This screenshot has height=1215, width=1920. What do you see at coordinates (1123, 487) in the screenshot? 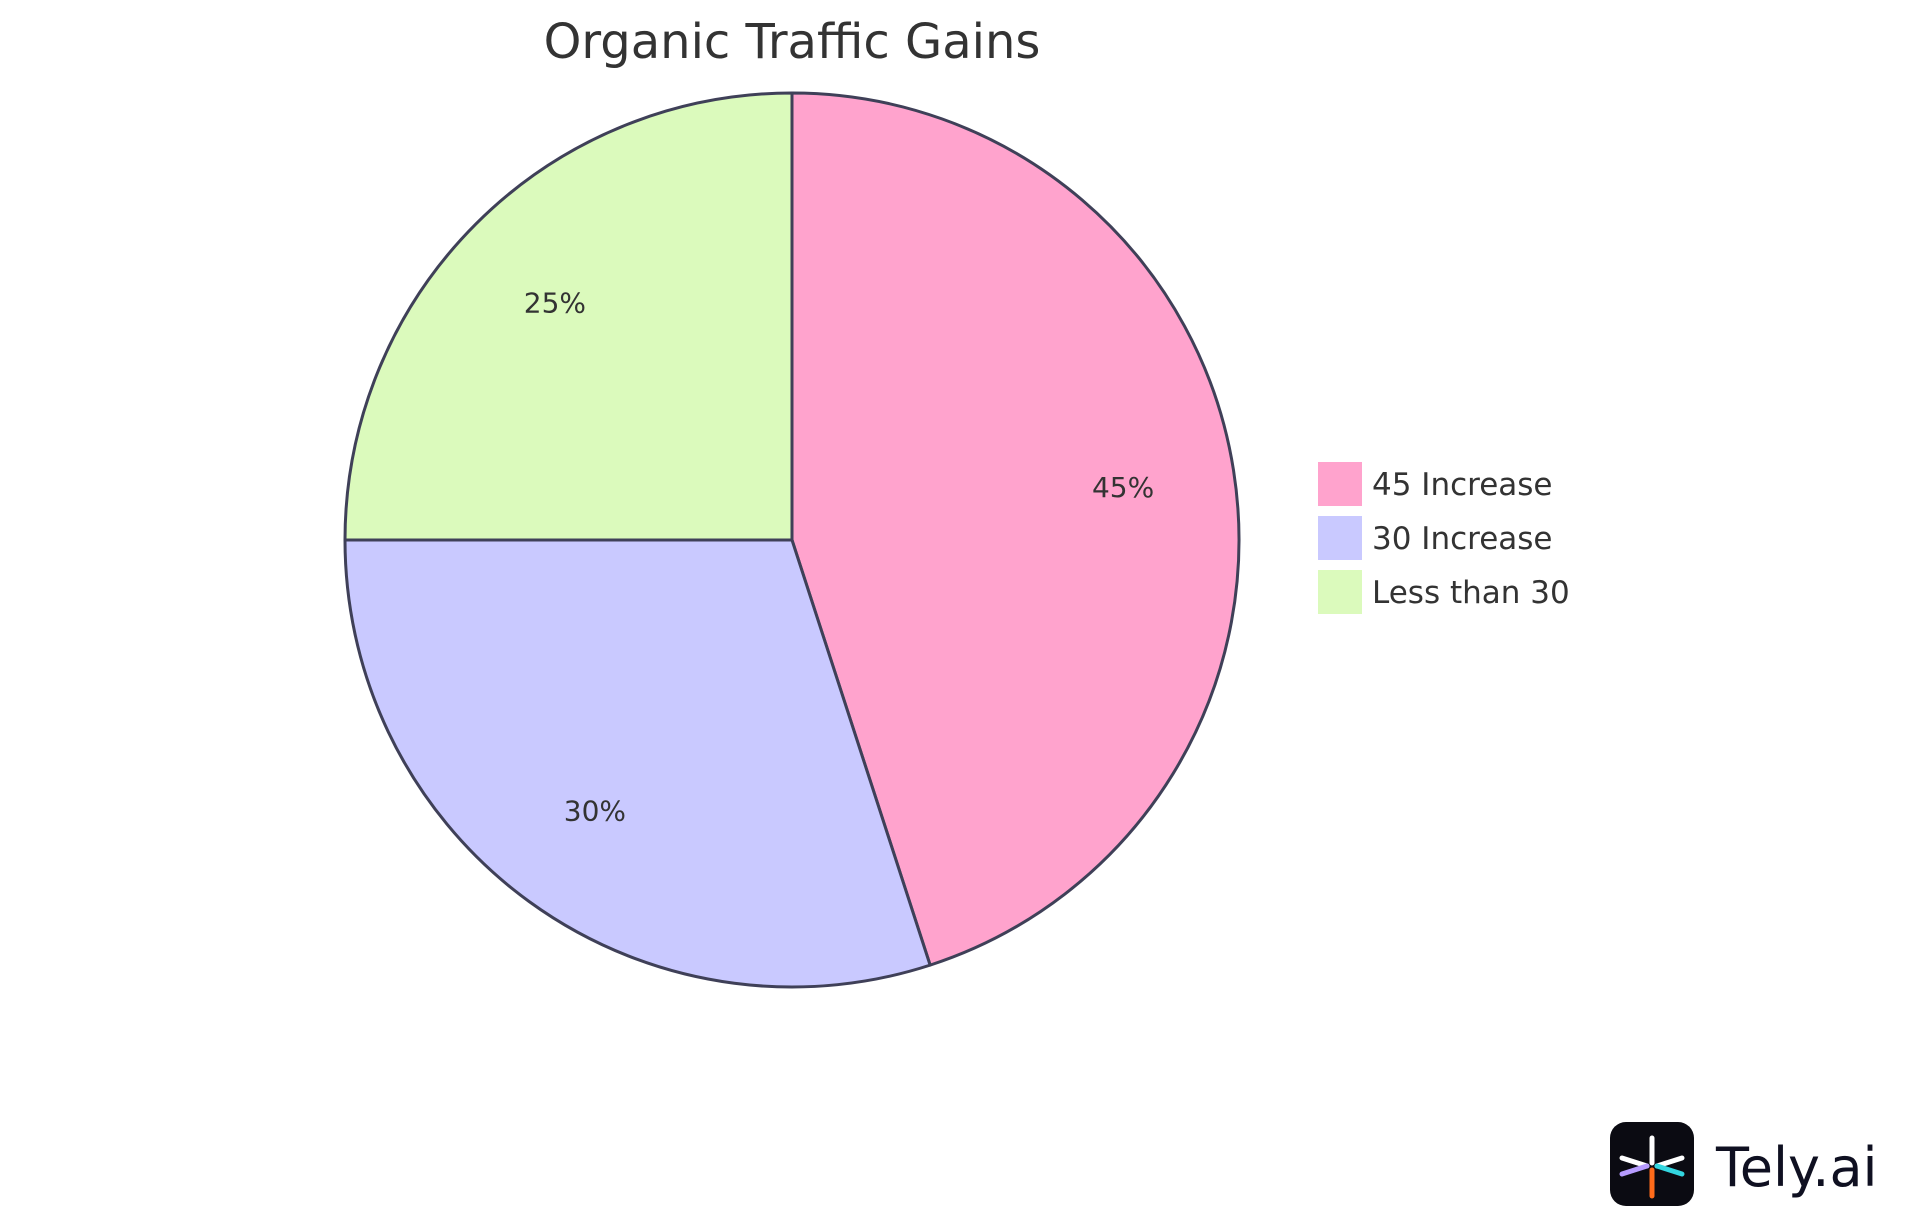
I see `slice-label-1: 45%` at bounding box center [1123, 487].